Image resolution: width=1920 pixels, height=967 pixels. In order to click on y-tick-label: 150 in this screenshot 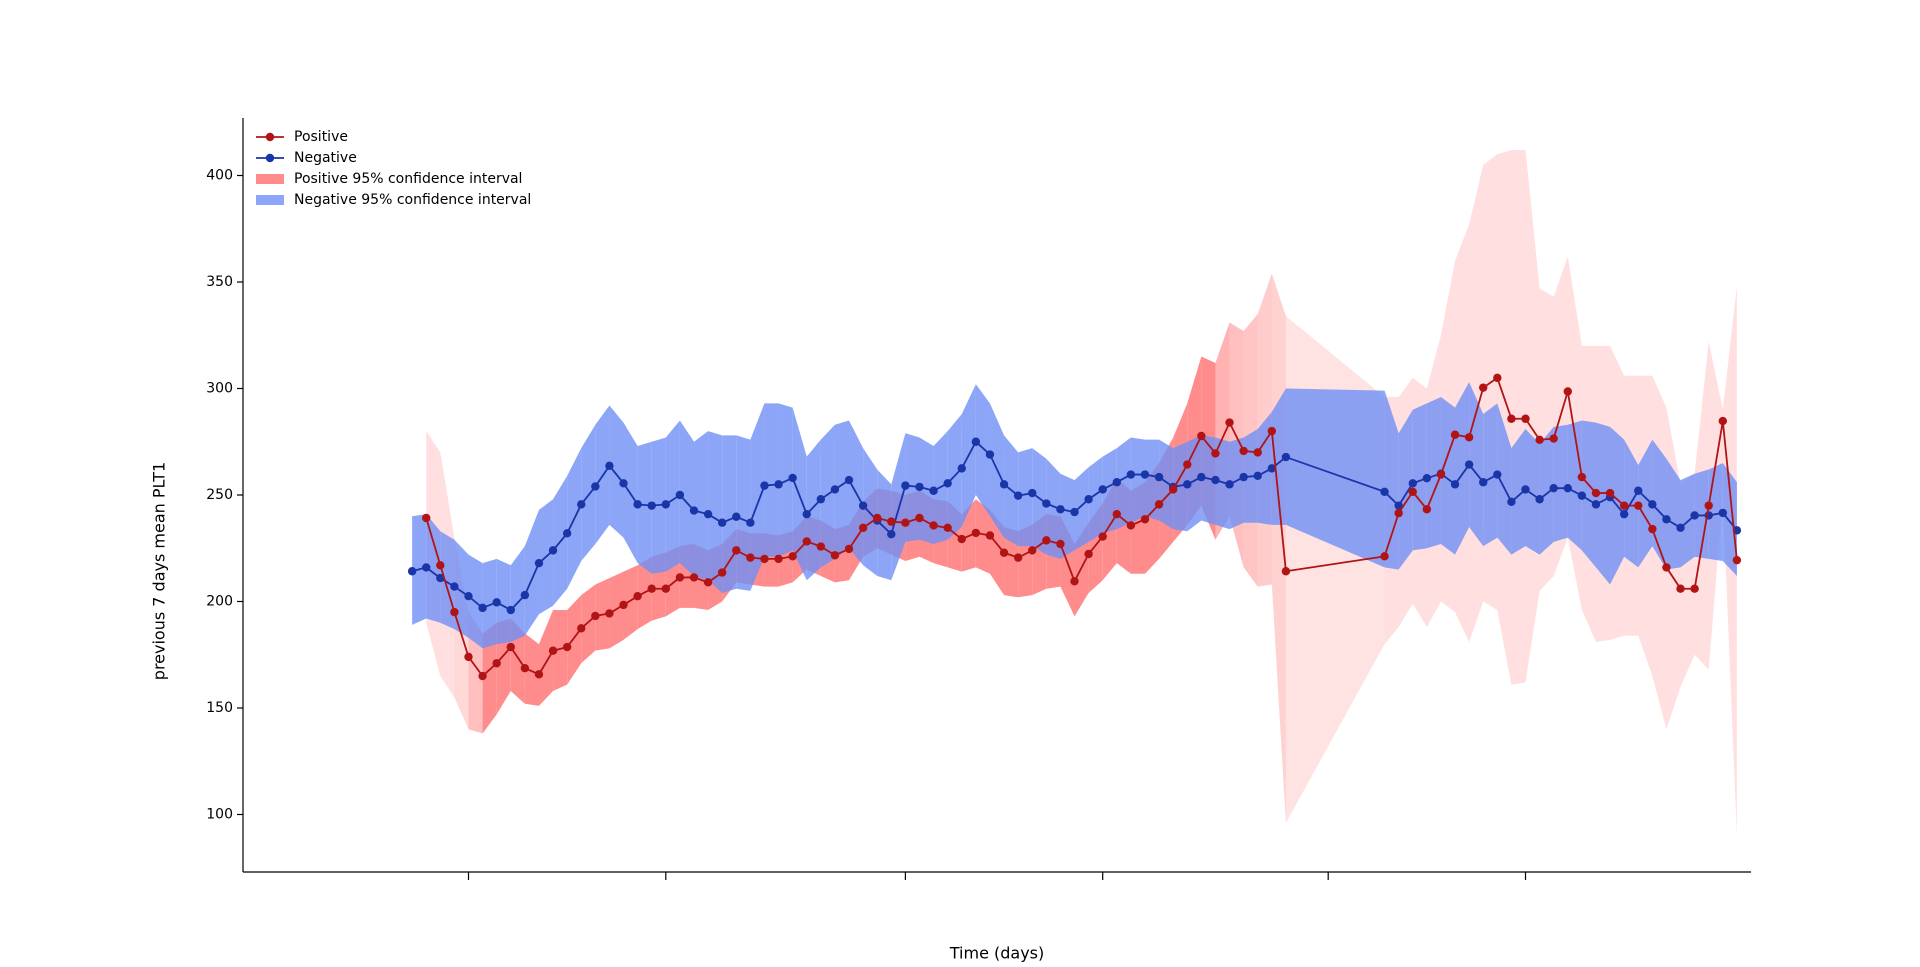, I will do `click(219, 708)`.